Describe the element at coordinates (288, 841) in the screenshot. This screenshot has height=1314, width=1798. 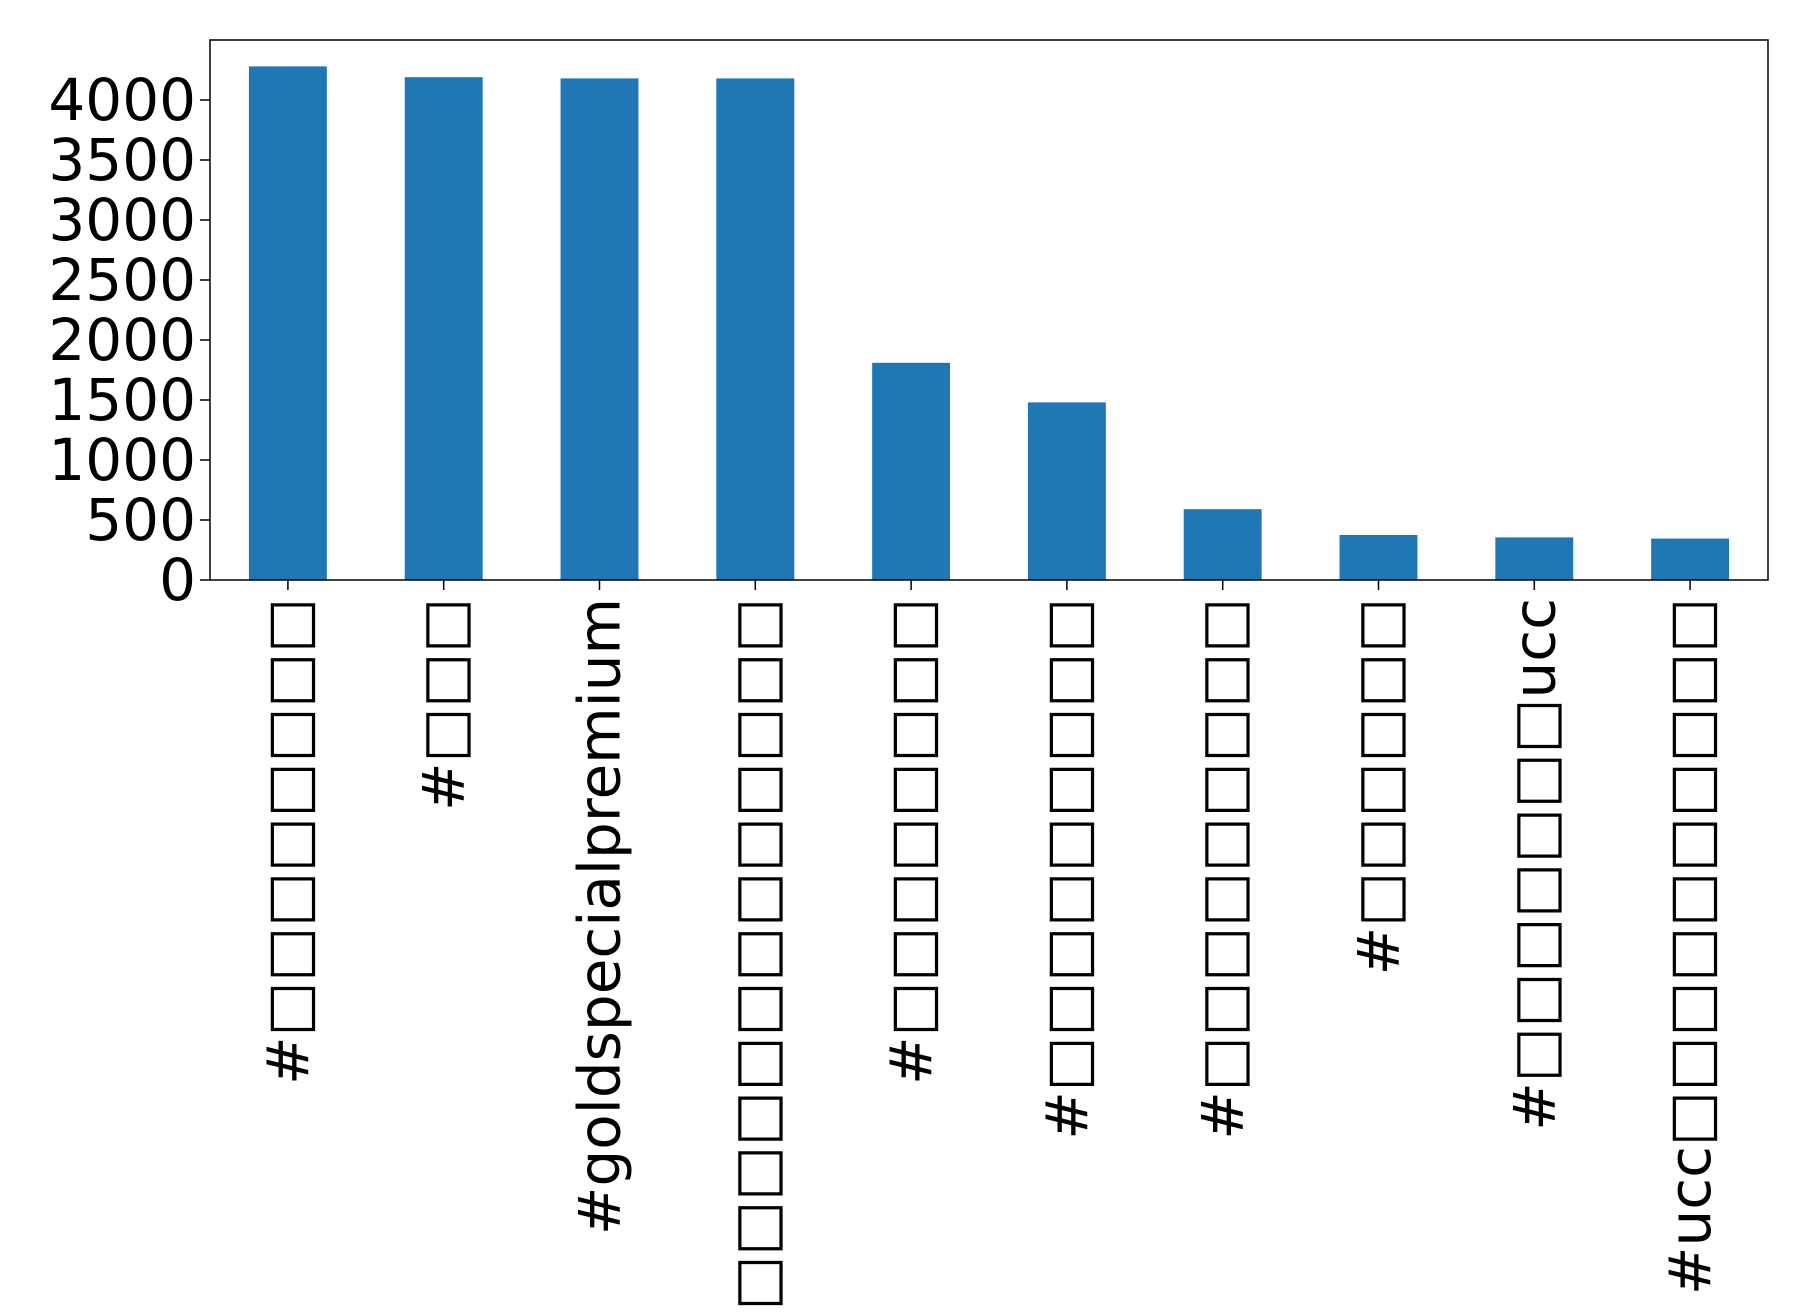
I see `xtick-label-0: #□□□□□□□□` at that location.